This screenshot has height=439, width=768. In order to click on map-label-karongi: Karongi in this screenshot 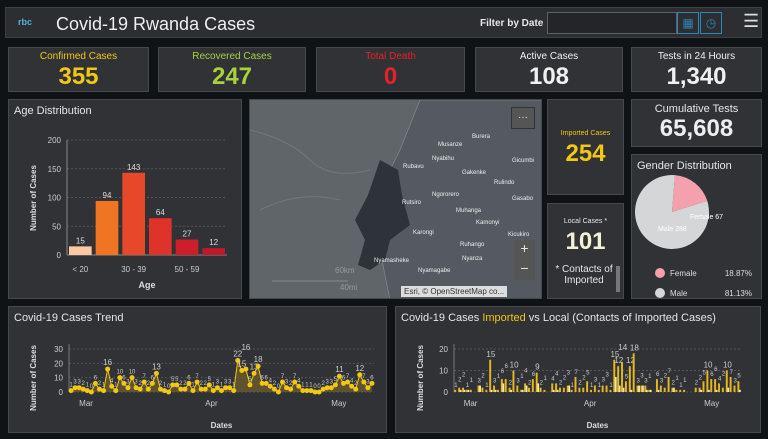, I will do `click(423, 233)`.